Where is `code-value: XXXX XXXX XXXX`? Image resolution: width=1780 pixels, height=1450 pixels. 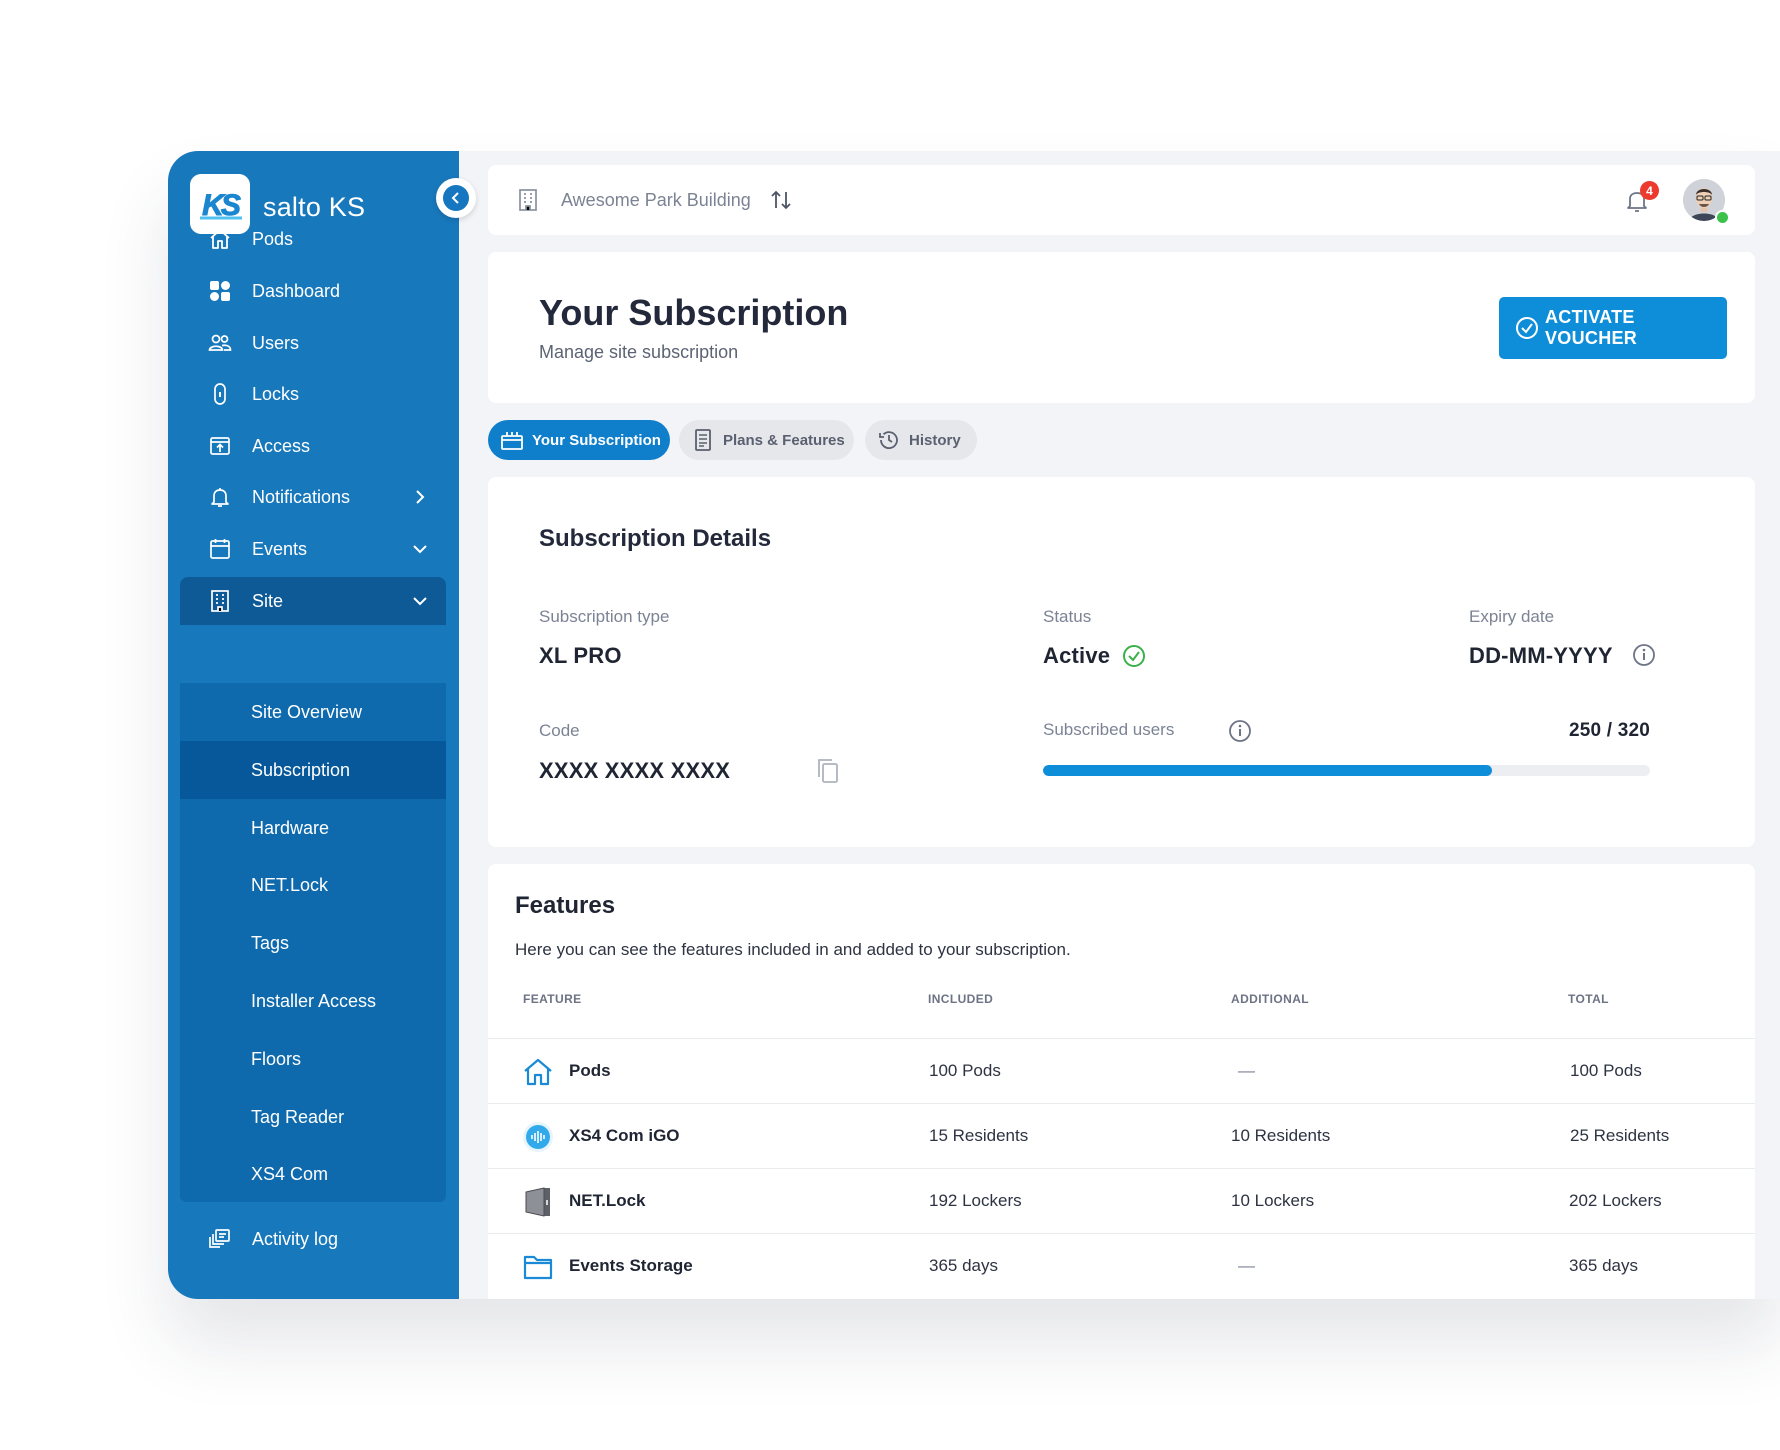 code-value: XXXX XXXX XXXX is located at coordinates (635, 770).